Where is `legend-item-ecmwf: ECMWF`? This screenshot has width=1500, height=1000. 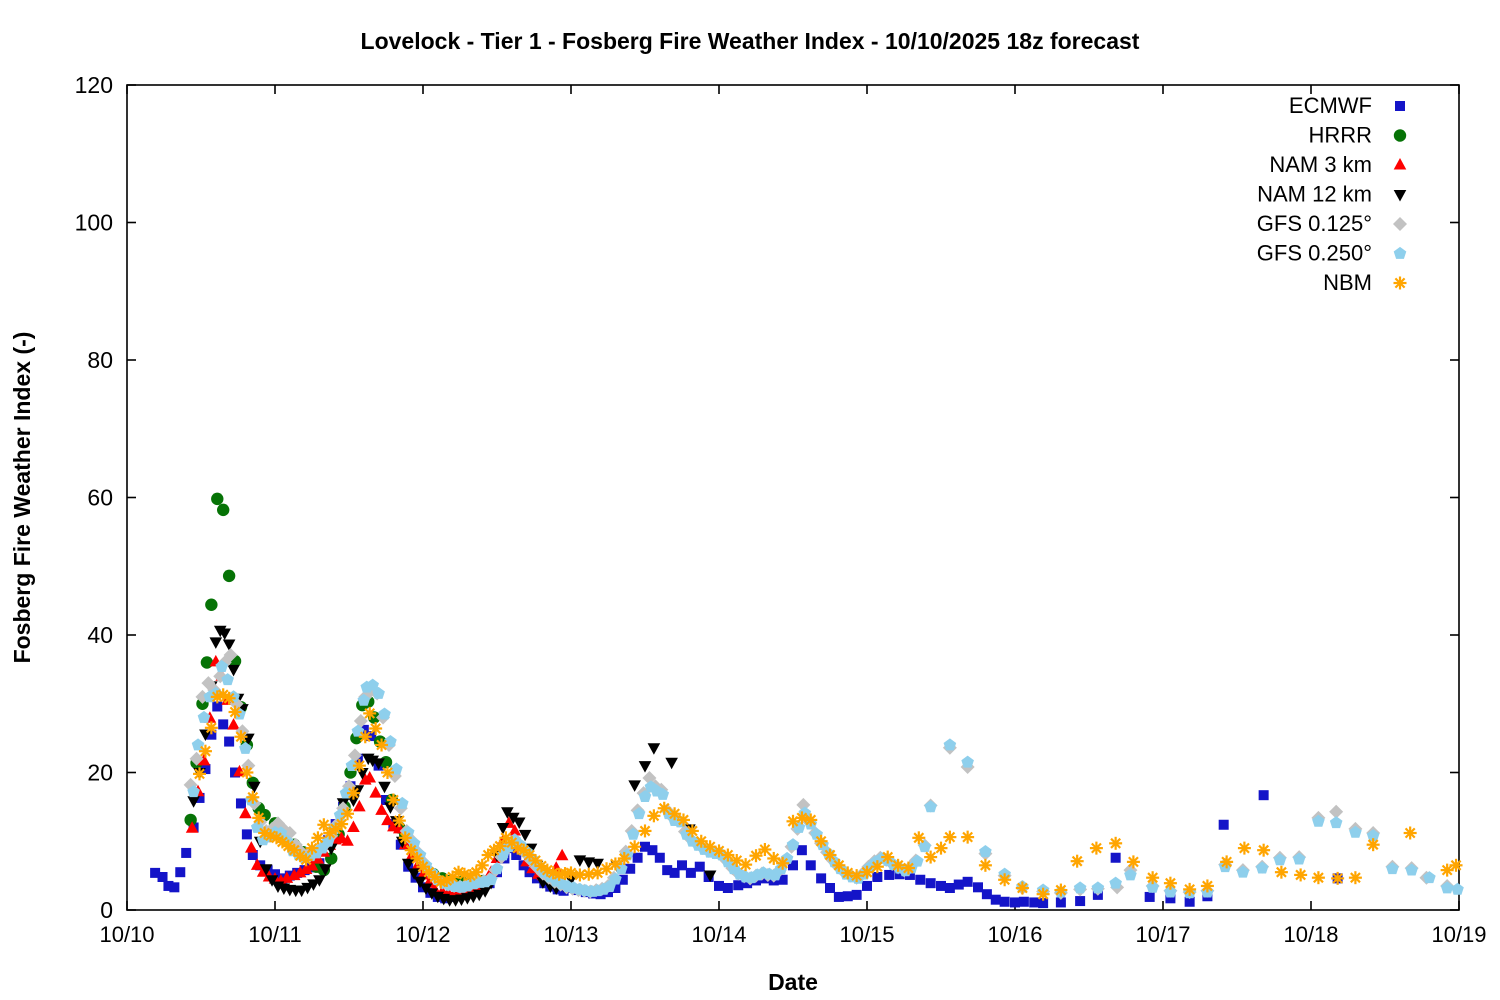
legend-item-ecmwf: ECMWF is located at coordinates (1347, 105).